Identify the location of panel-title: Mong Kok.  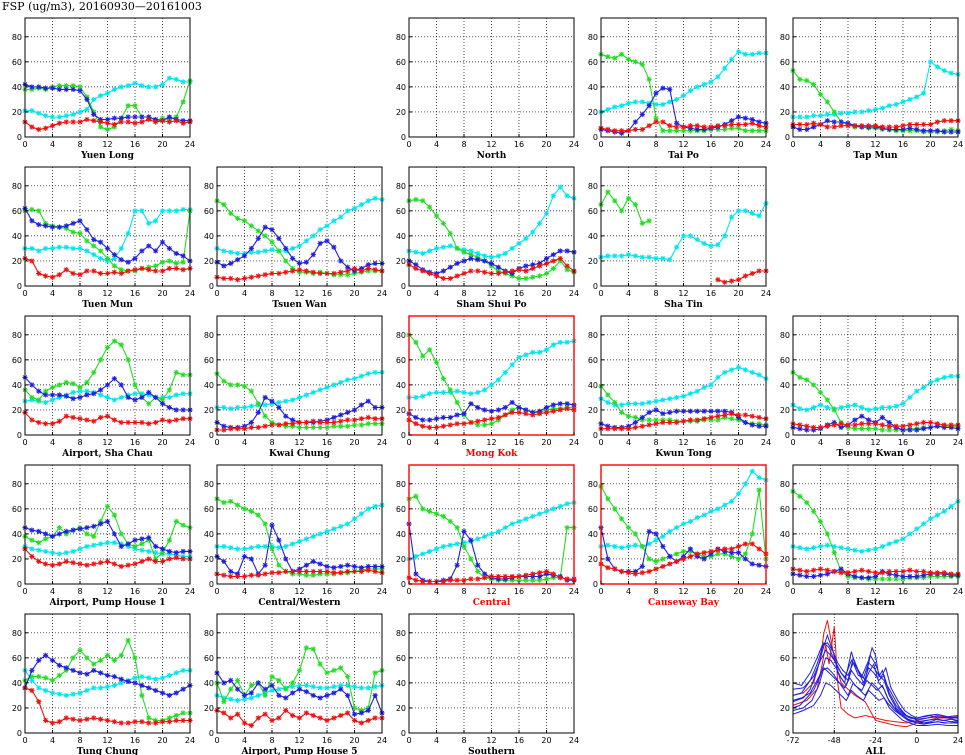
(492, 454).